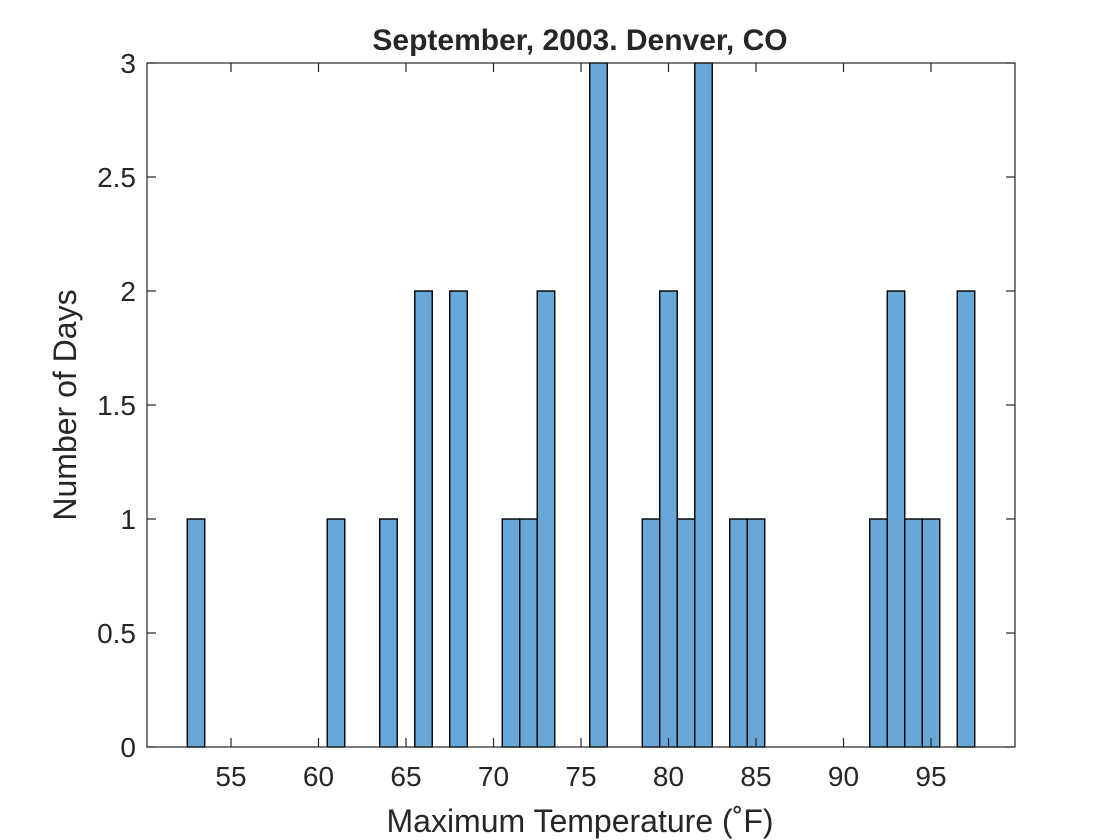 This screenshot has width=1120, height=840. What do you see at coordinates (128, 519) in the screenshot?
I see `y-tick-label: 1` at bounding box center [128, 519].